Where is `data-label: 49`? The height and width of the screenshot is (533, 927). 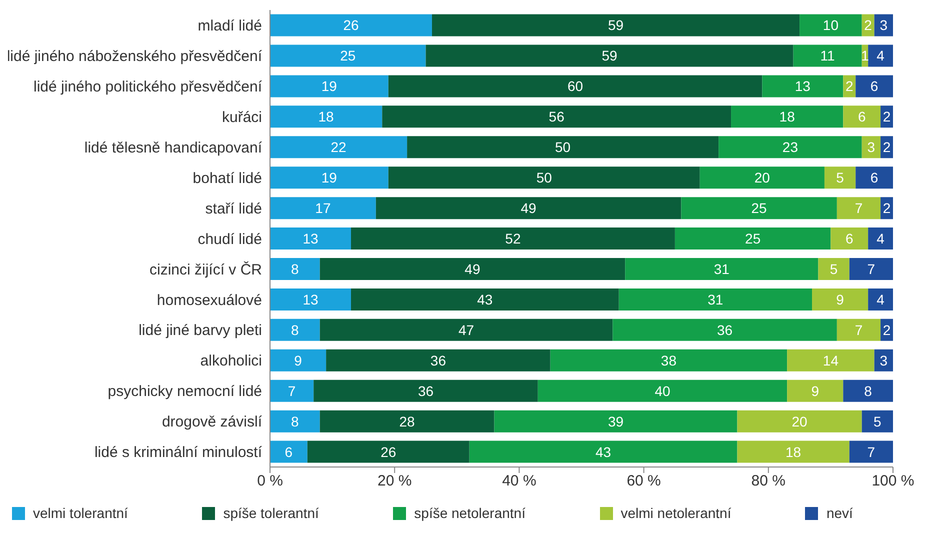
data-label: 49 is located at coordinates (472, 268).